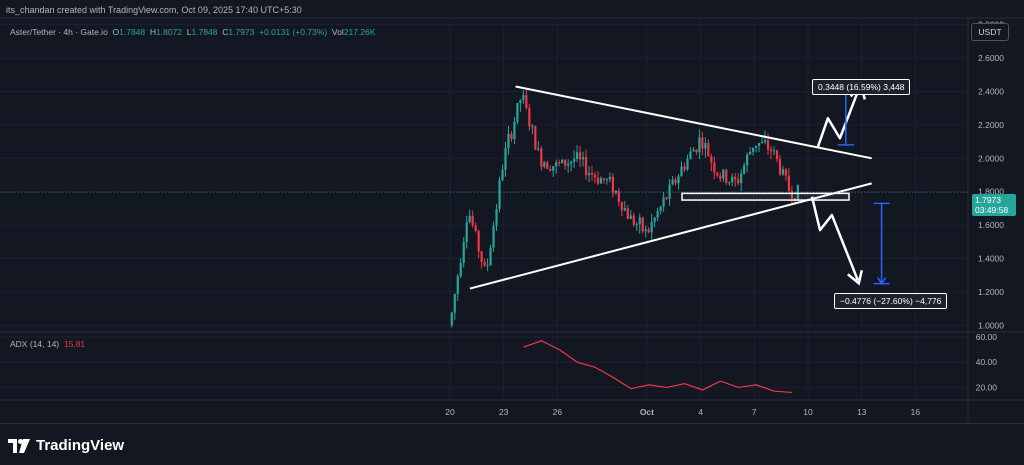 This screenshot has width=1024, height=465. Describe the element at coordinates (132, 32) in the screenshot. I see `open-value: 1.7848` at that location.